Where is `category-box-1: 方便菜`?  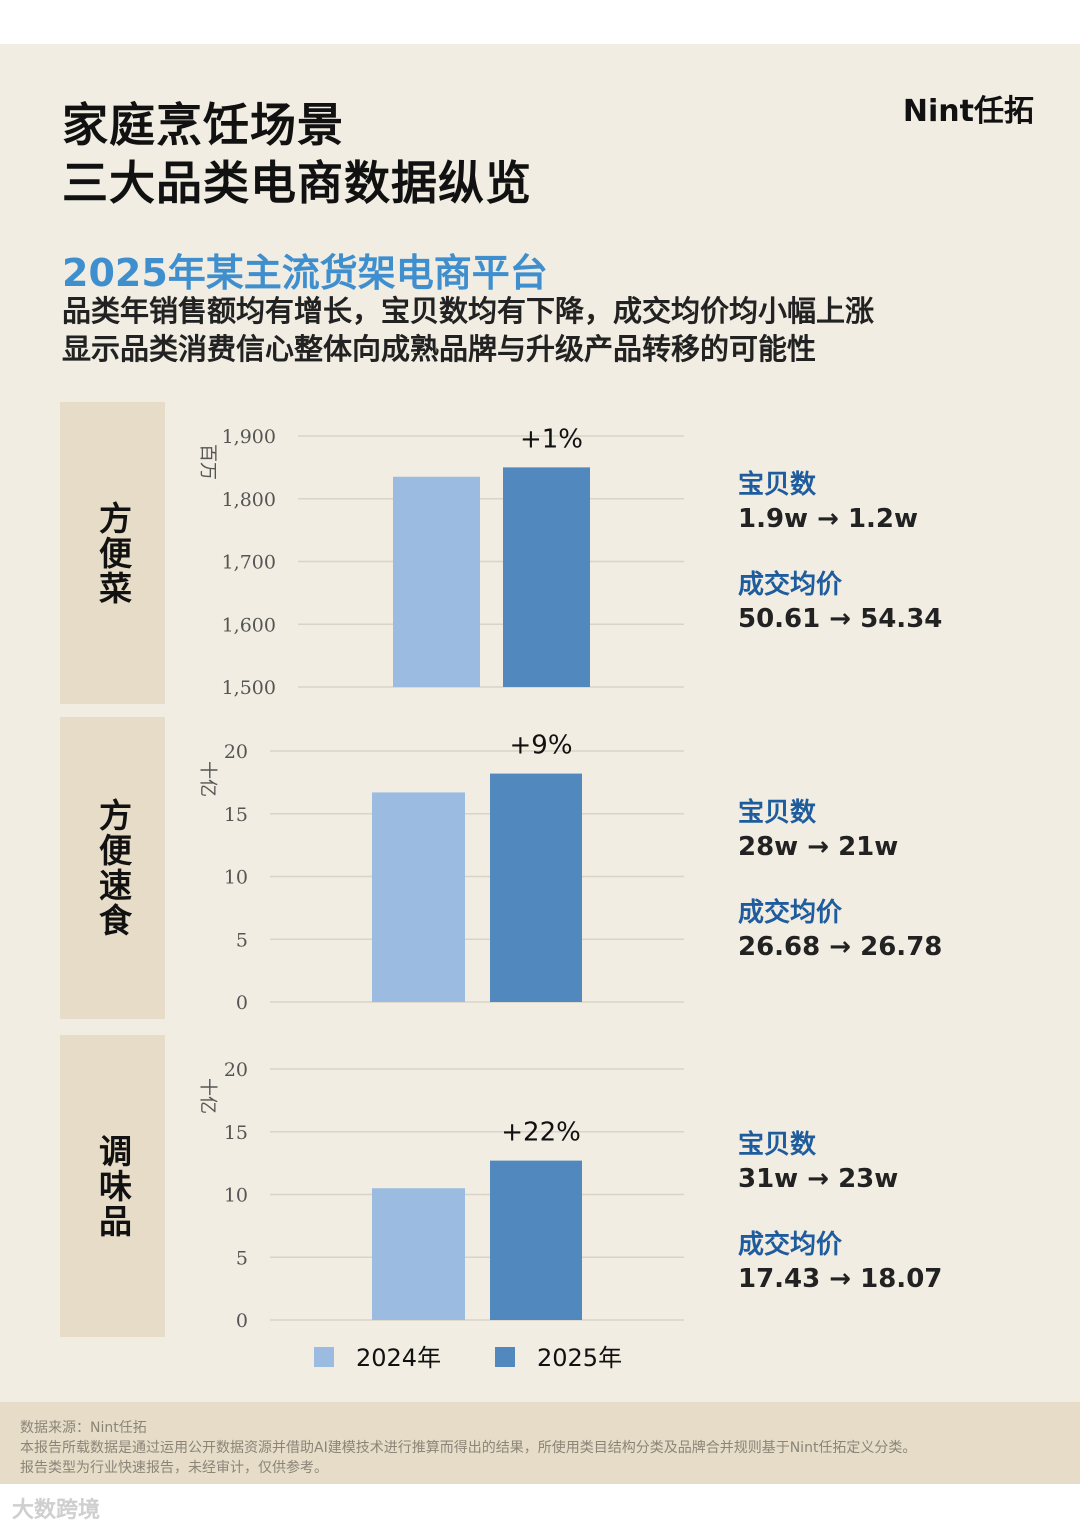 category-box-1: 方便菜 is located at coordinates (112, 553).